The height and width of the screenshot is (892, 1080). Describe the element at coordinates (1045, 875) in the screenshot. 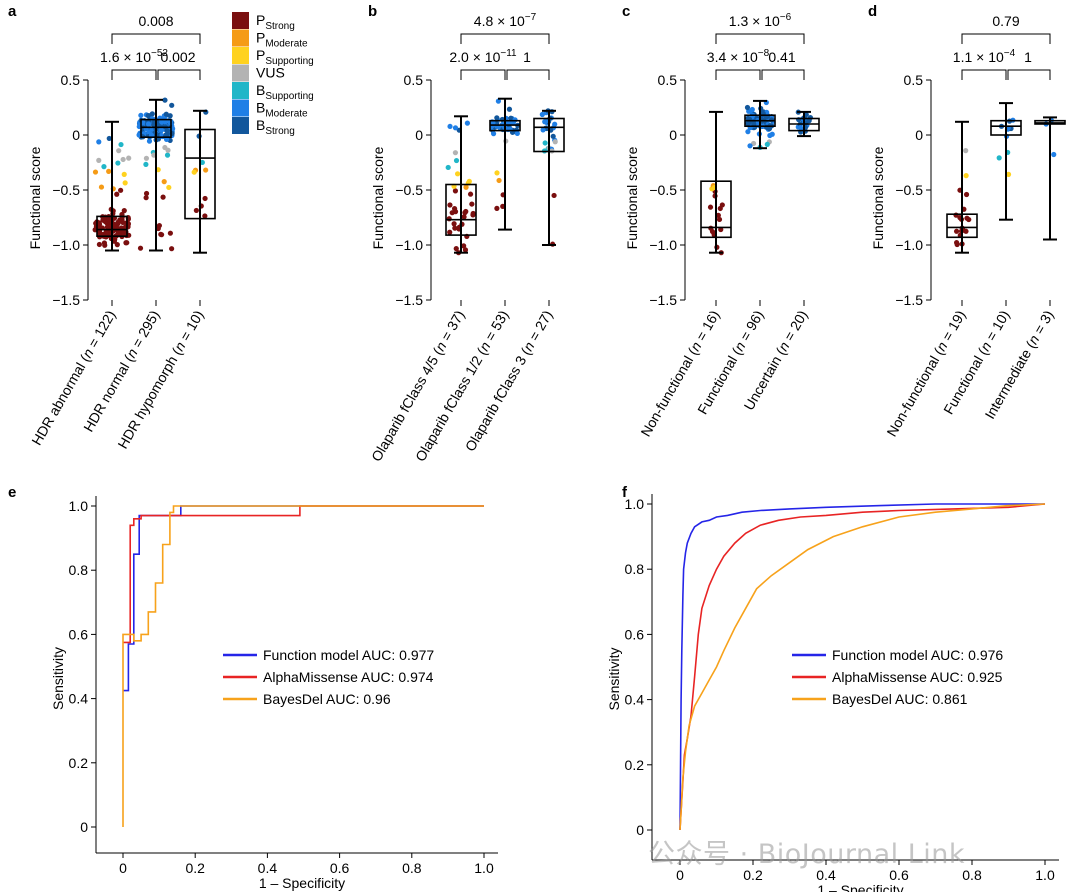

I see `x-tick-label: 1.0` at that location.